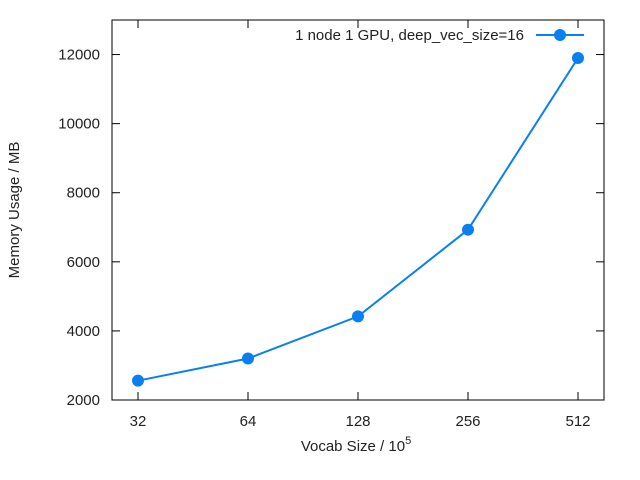  Describe the element at coordinates (357, 421) in the screenshot. I see `x-tick-label: 128` at that location.